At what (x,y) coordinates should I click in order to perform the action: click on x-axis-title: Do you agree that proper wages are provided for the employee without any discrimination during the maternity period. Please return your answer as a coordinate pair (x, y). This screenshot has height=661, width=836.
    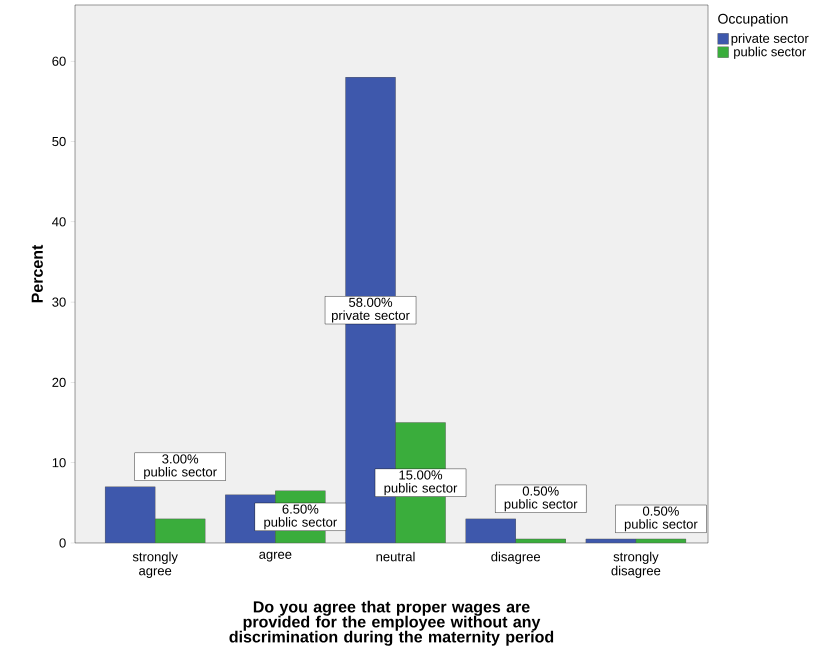
    Looking at the image, I should click on (391, 623).